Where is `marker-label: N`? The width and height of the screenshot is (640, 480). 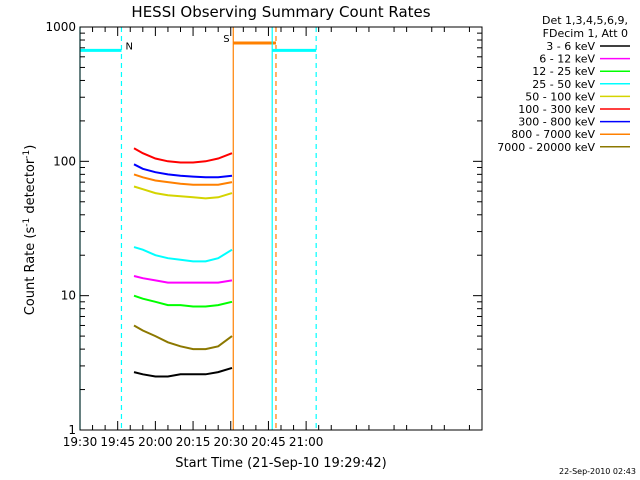 marker-label: N is located at coordinates (128, 46).